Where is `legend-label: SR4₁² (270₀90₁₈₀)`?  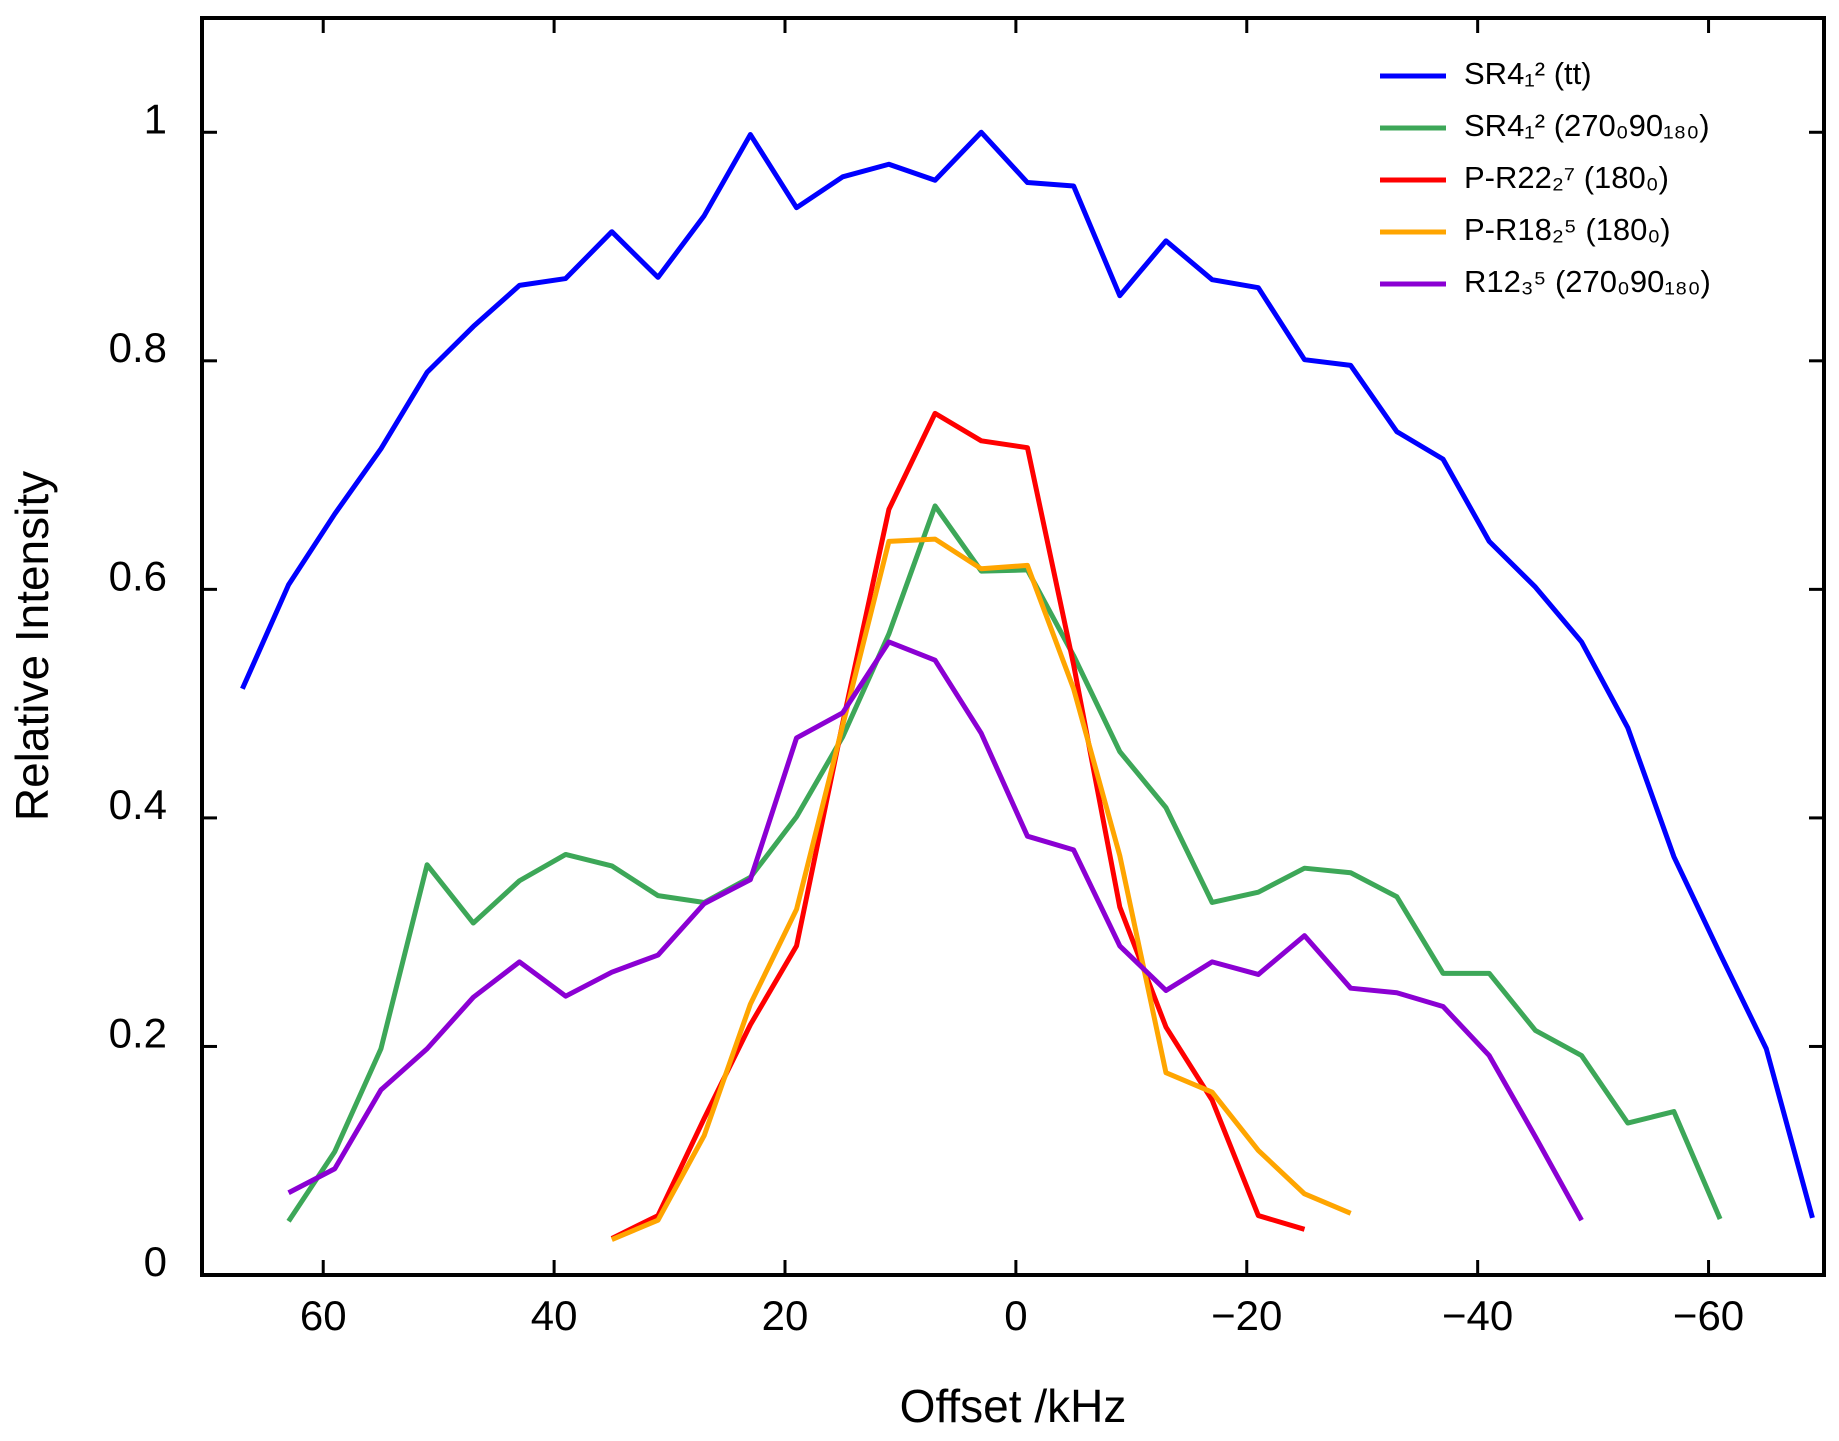
legend-label: SR4₁² (270₀90₁₈₀) is located at coordinates (1587, 125).